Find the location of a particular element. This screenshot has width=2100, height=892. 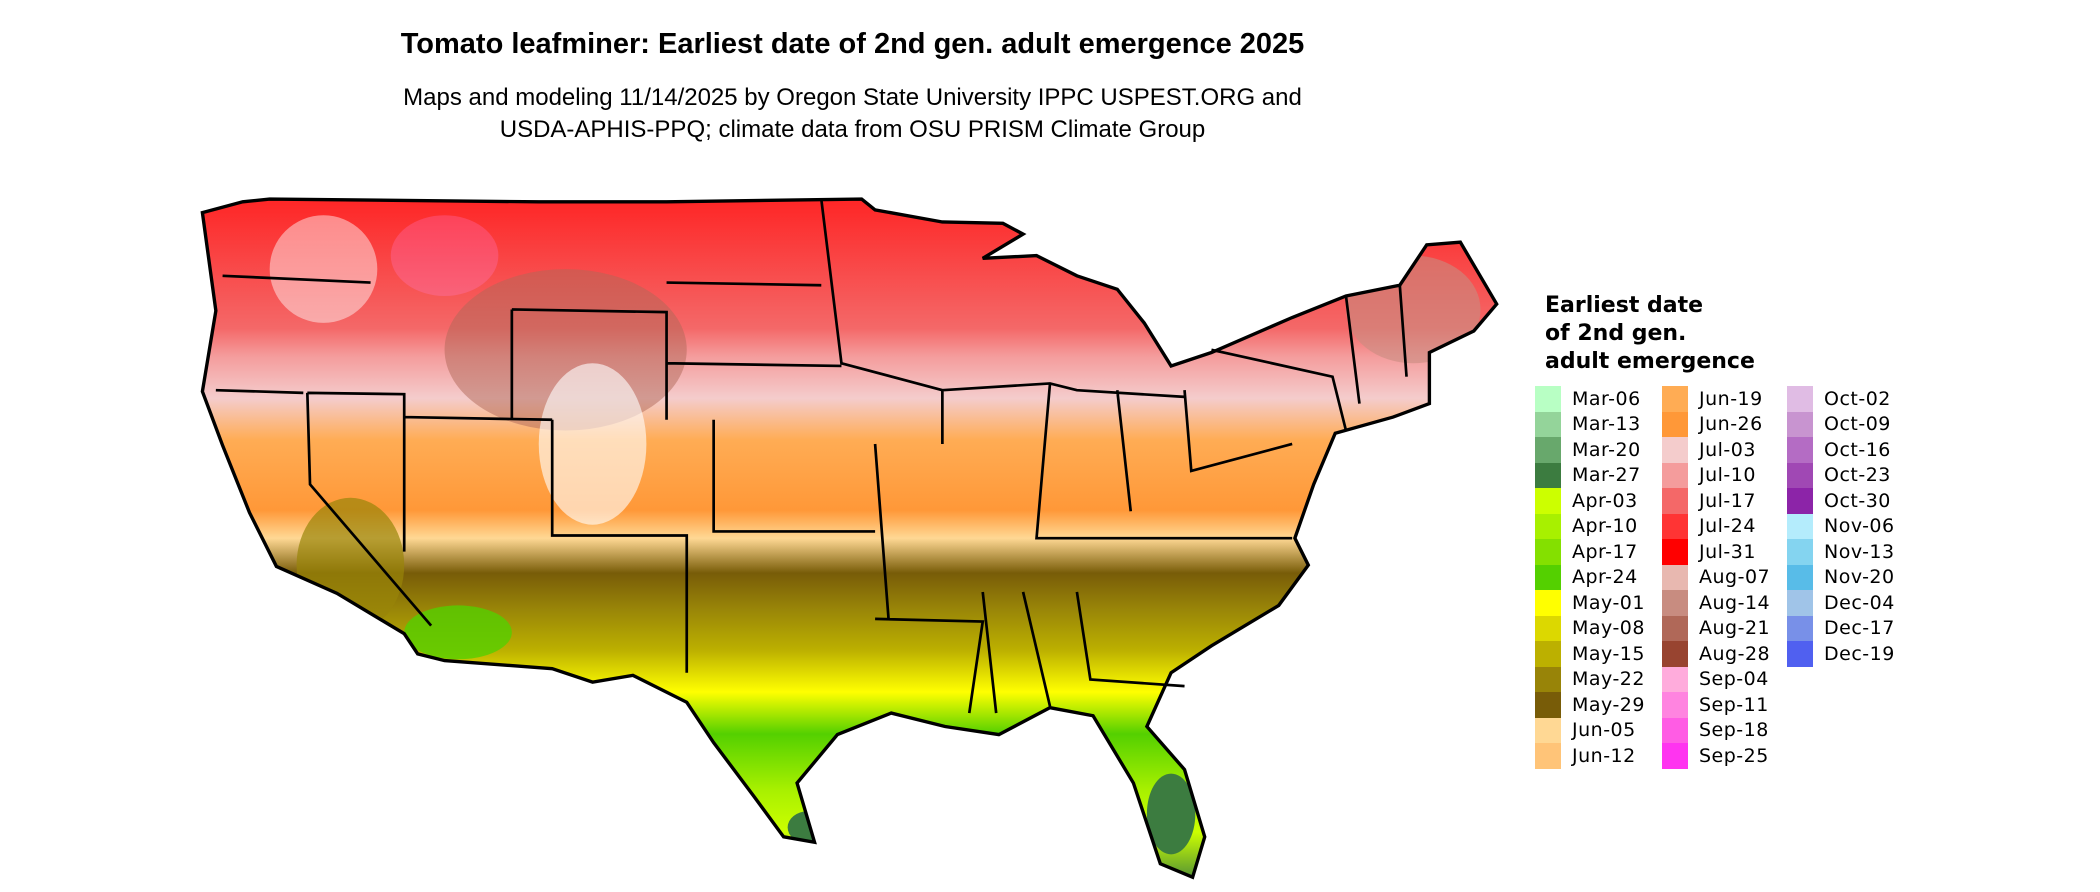

legend-label: Nov-13 is located at coordinates (1859, 551).